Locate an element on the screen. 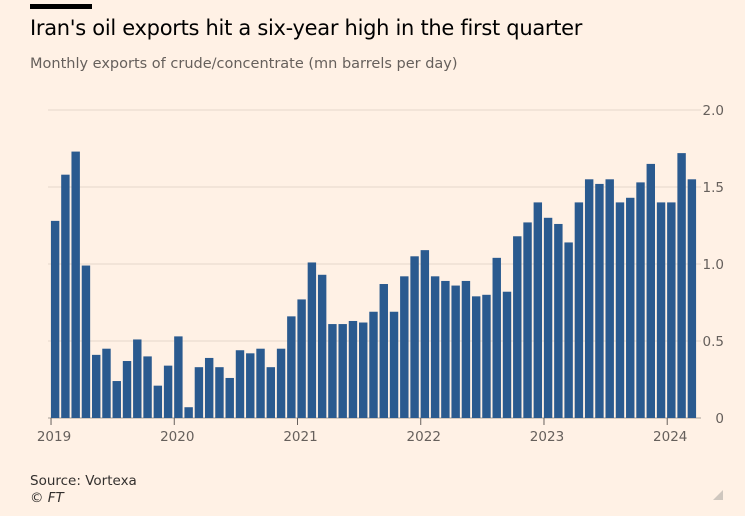  y-axis: 0 0.5 1.0 1.5 2.0 is located at coordinates (713, 265).